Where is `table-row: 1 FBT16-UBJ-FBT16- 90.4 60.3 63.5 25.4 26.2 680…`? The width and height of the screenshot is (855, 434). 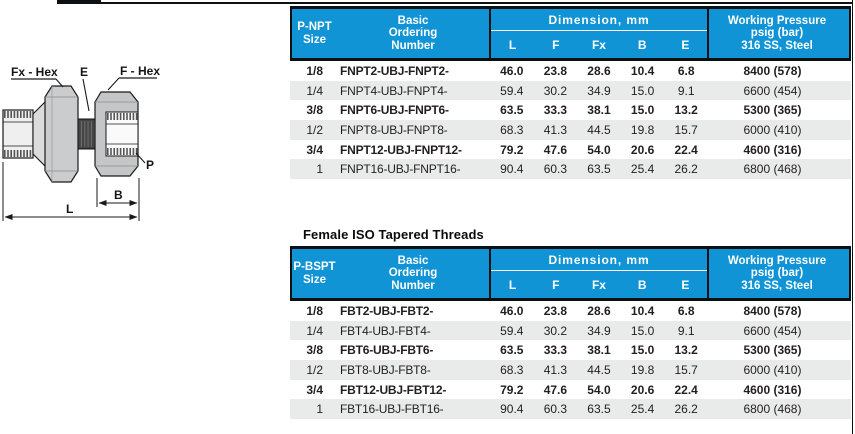
table-row: 1 FBT16-UBJ-FBT16- 90.4 60.3 63.5 25.4 26.2 680… is located at coordinates (570, 409).